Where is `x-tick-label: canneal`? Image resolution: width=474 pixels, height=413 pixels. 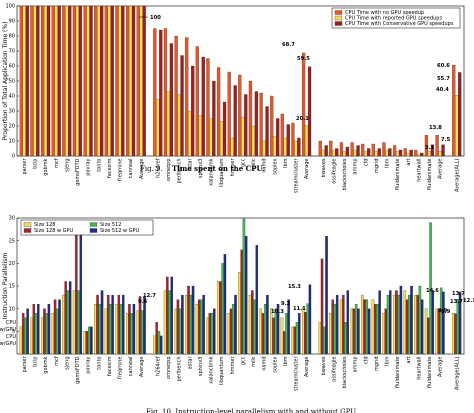 x-tick-label: canneal is located at coordinates (131, 367).